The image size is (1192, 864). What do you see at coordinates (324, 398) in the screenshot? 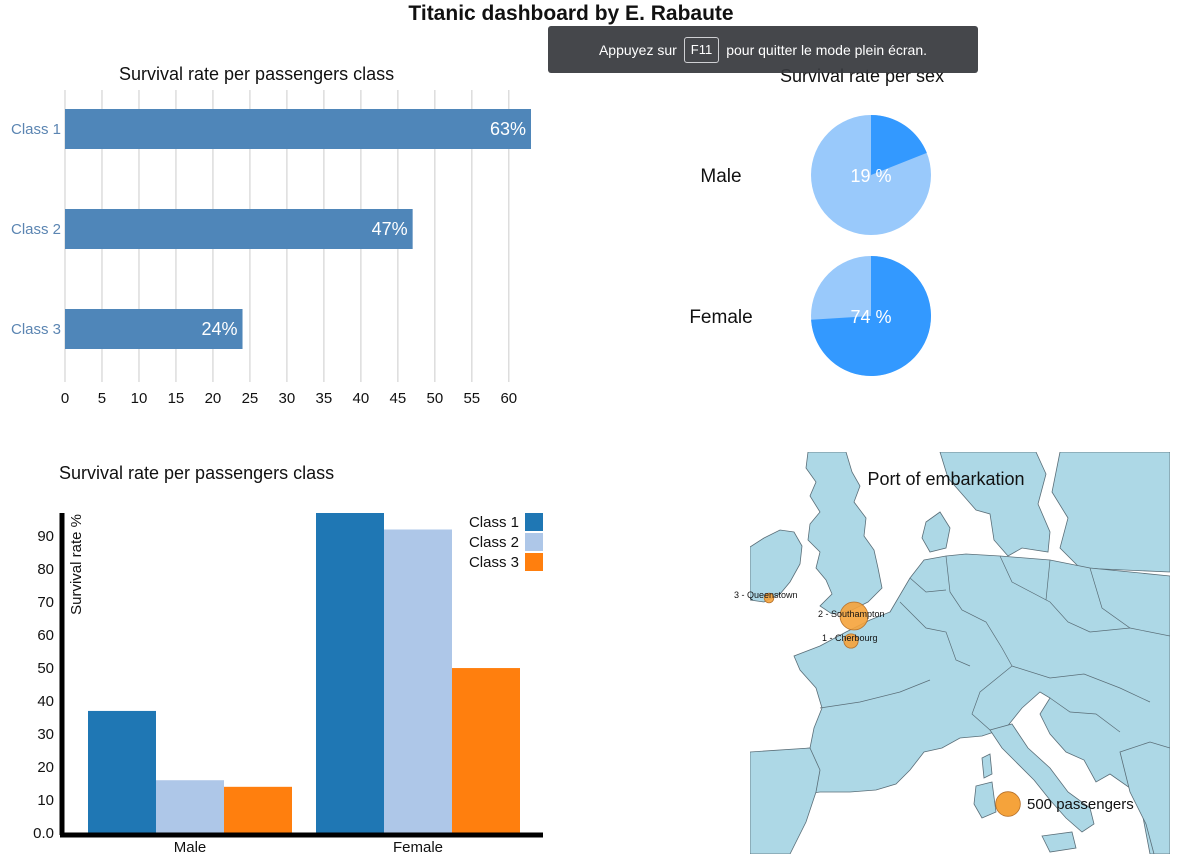
I see `x-tick-label: 35` at bounding box center [324, 398].